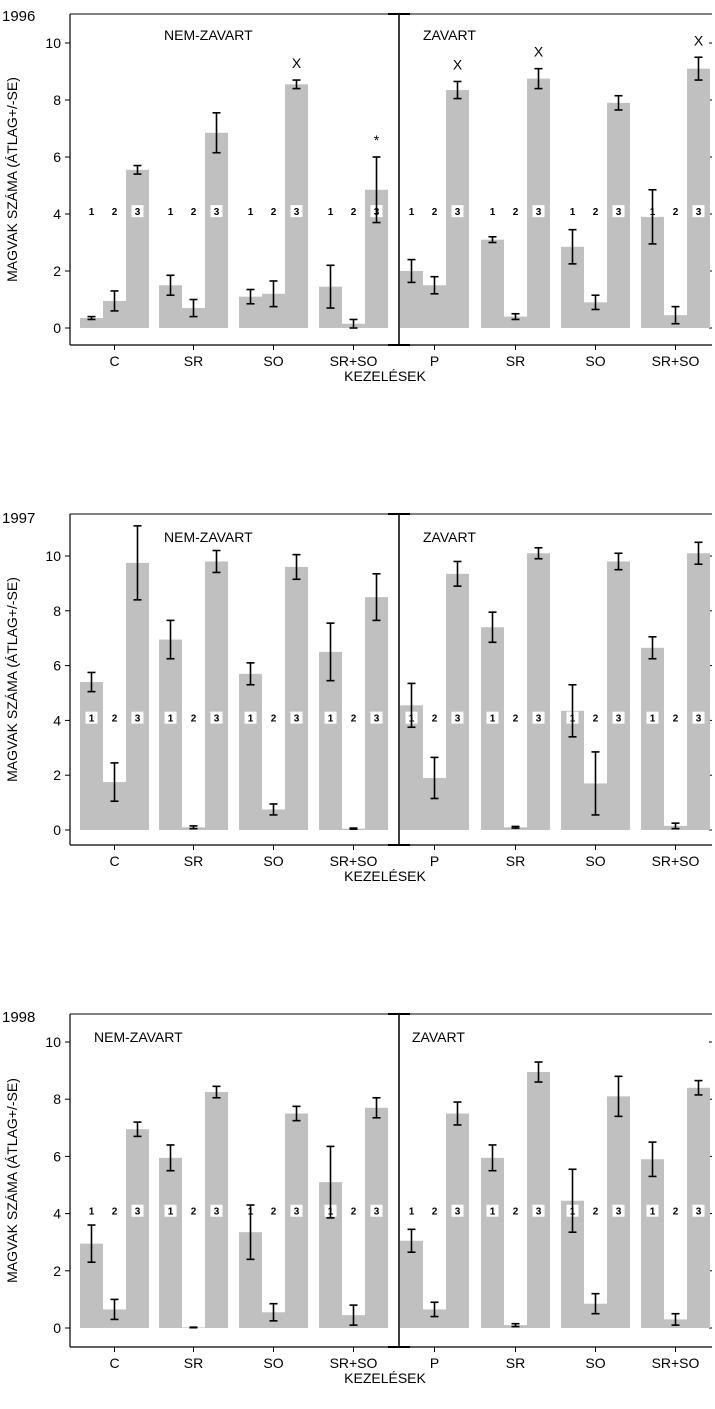 The height and width of the screenshot is (1409, 715). What do you see at coordinates (449, 35) in the screenshot?
I see `panel-label: ZAVART` at bounding box center [449, 35].